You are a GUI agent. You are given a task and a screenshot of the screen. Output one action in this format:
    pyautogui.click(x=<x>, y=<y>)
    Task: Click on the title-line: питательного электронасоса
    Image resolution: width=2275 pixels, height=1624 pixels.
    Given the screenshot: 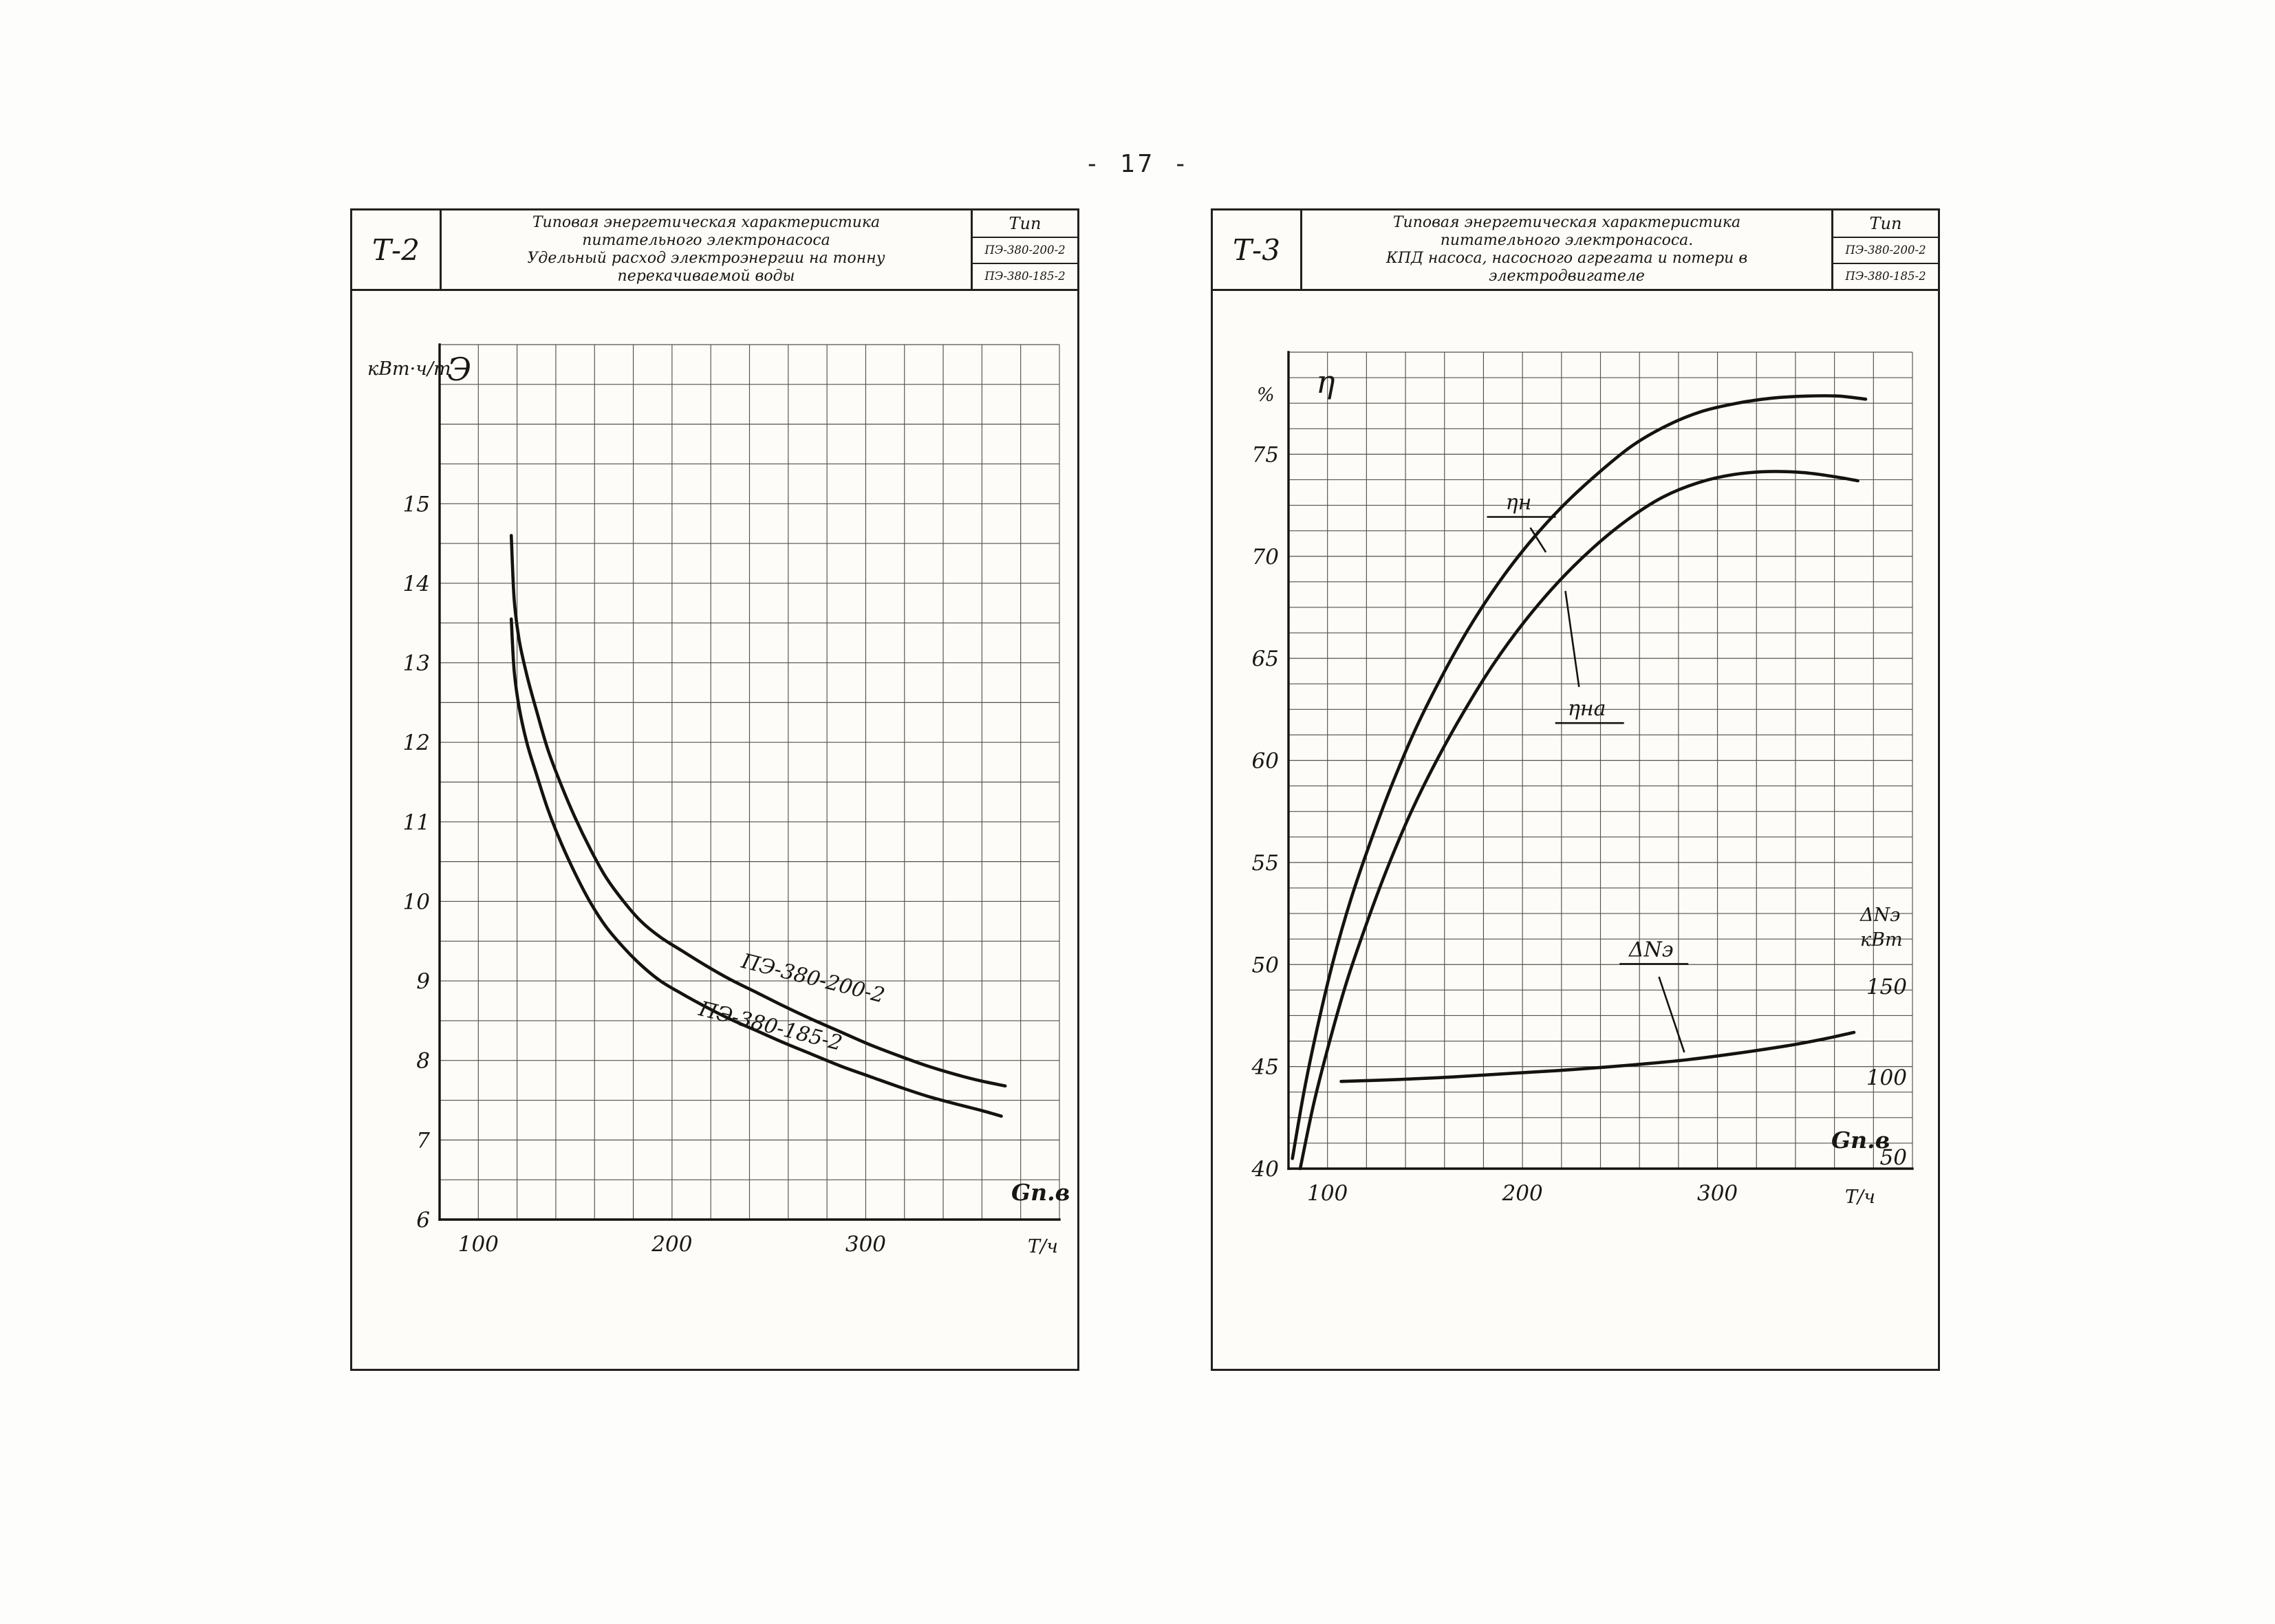 What is the action you would take?
    pyautogui.click(x=706, y=240)
    